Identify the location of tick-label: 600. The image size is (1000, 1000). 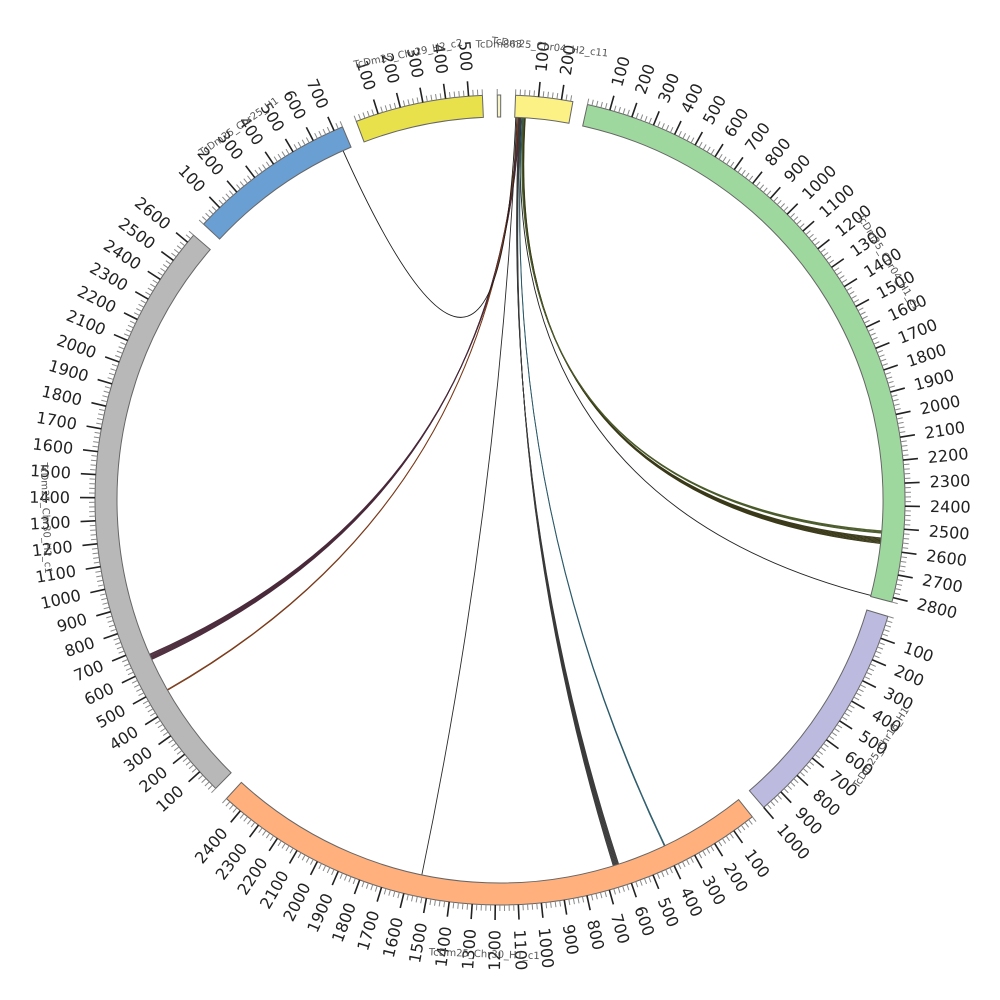
(645, 921).